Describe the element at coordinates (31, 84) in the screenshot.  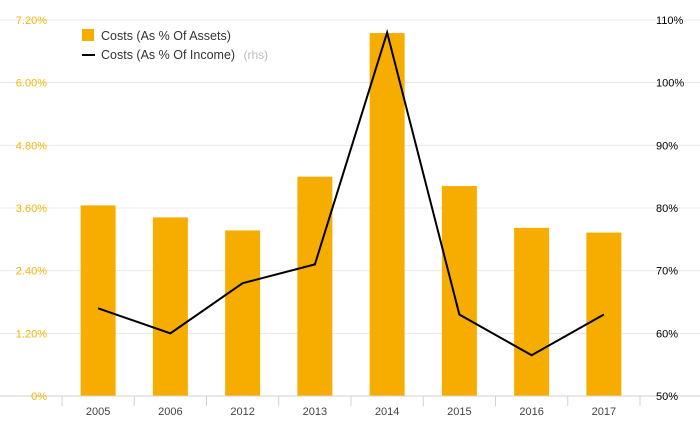
I see `y-left-tick-label: 6.00%` at that location.